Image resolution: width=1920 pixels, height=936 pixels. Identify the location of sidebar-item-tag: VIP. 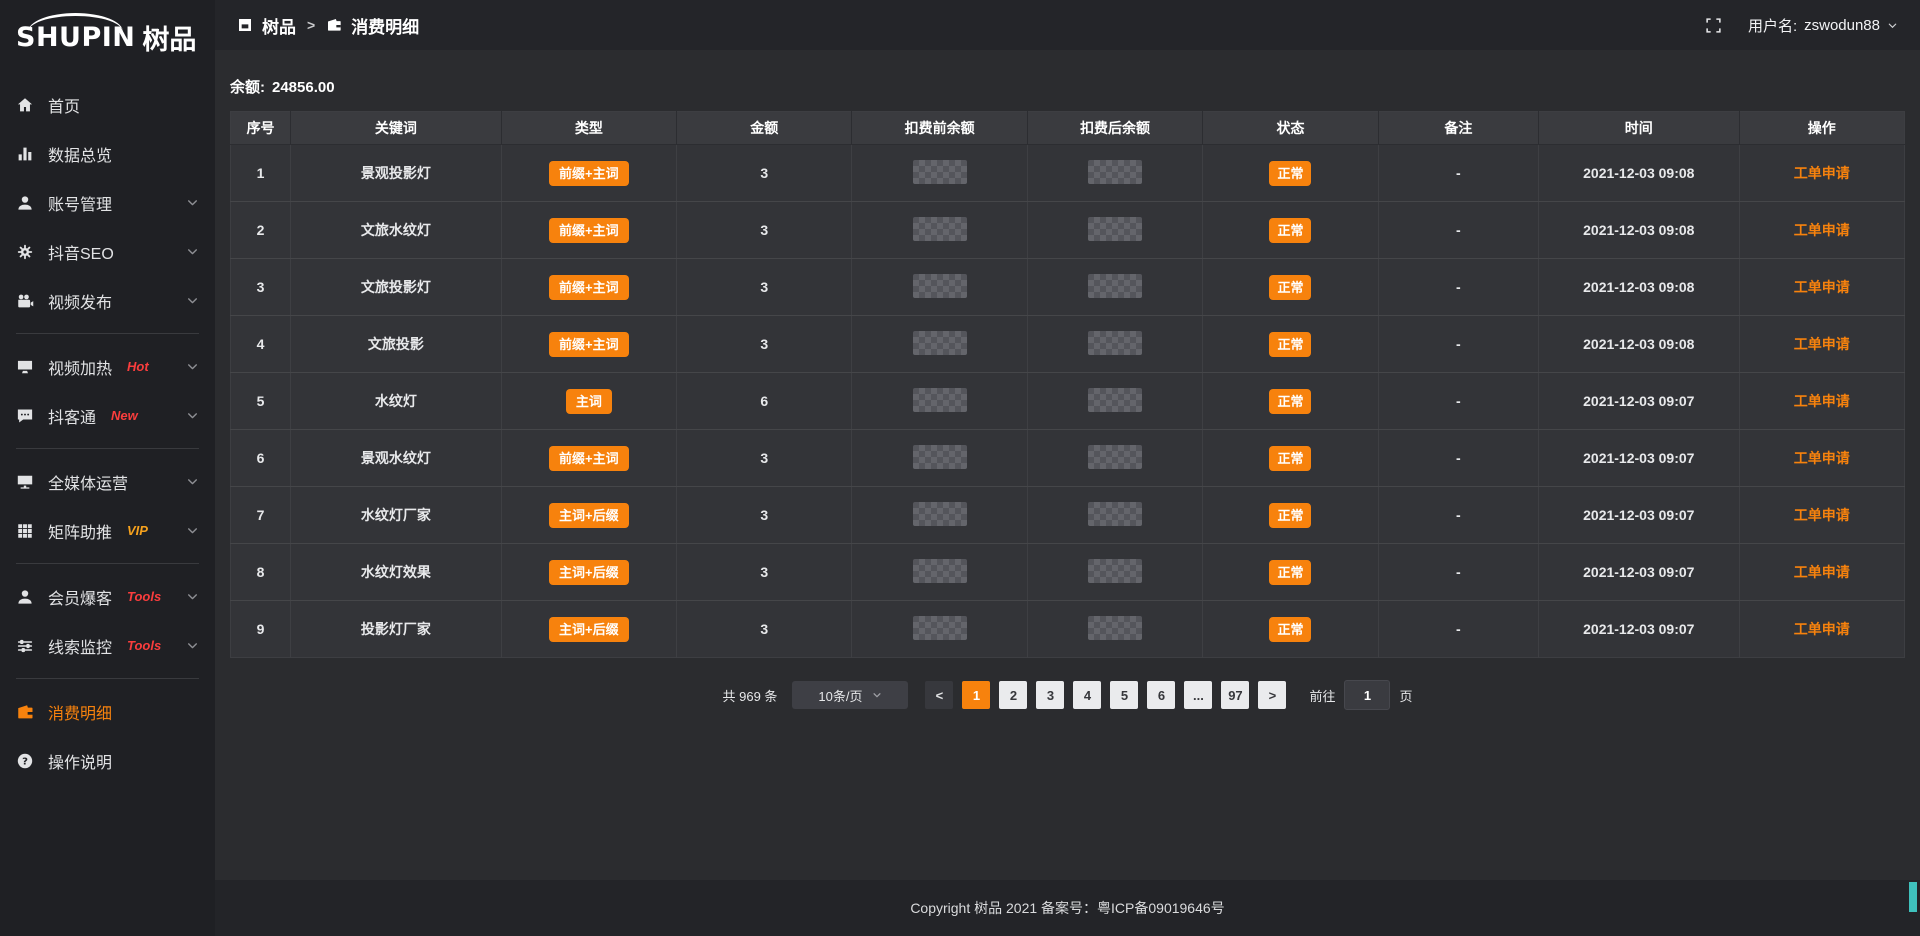
(137, 530).